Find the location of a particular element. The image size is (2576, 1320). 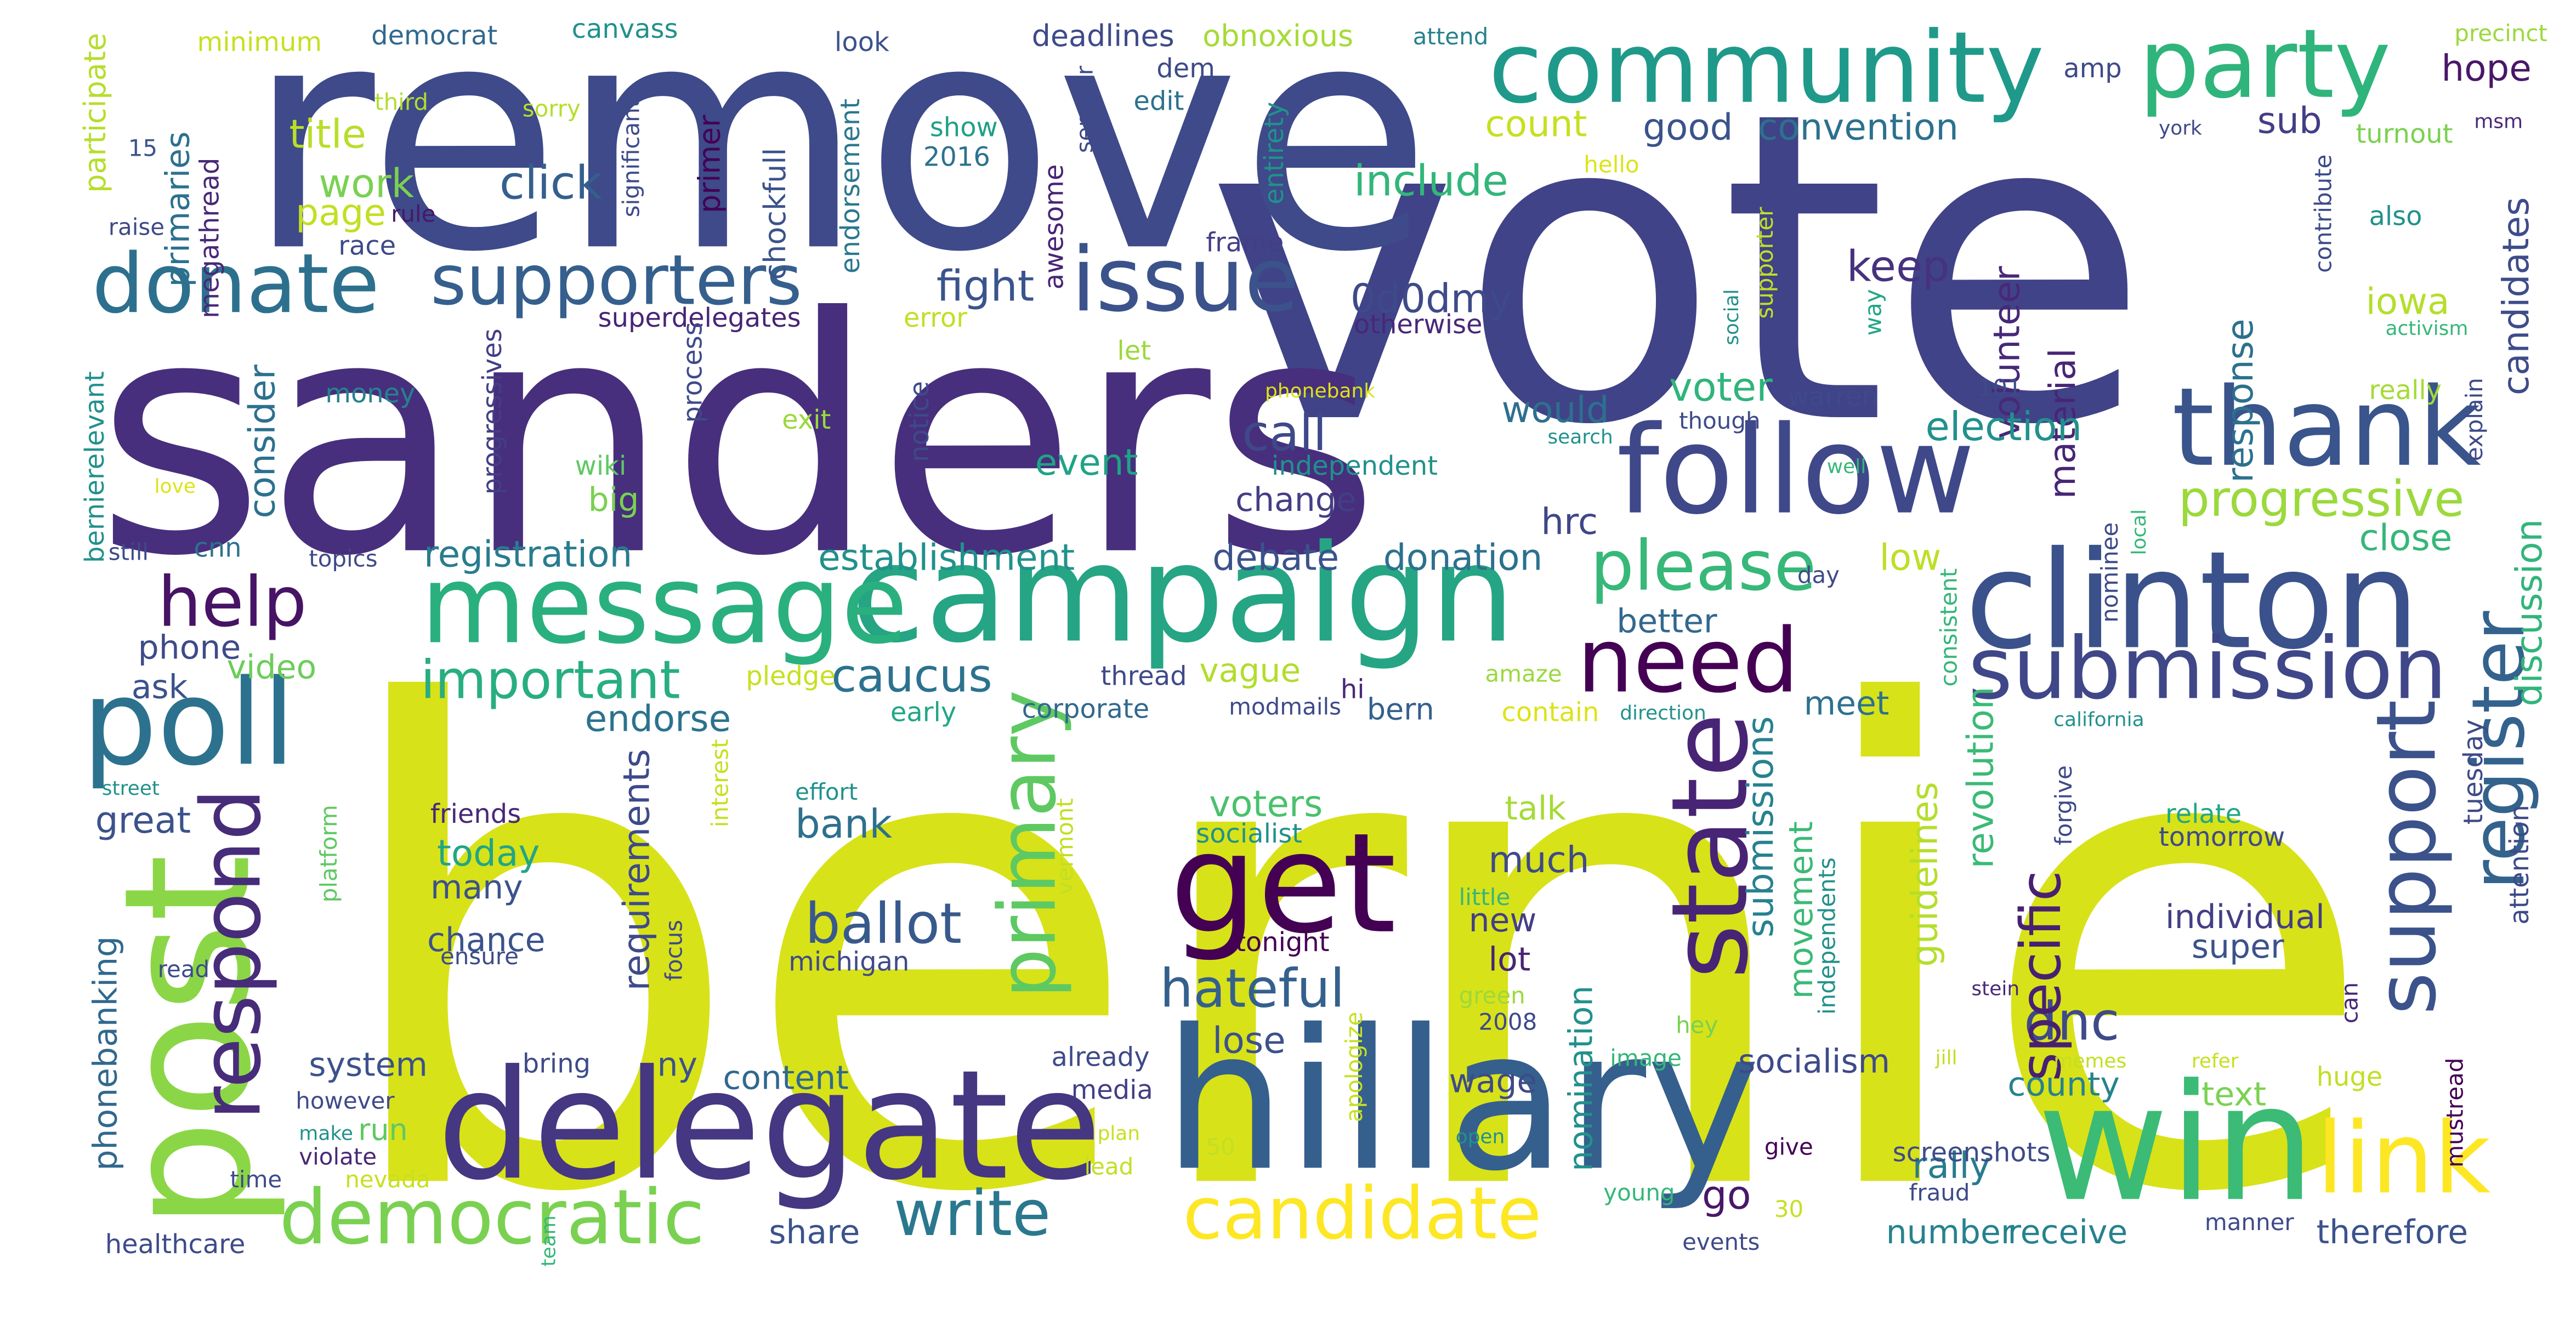

word: error is located at coordinates (935, 318).